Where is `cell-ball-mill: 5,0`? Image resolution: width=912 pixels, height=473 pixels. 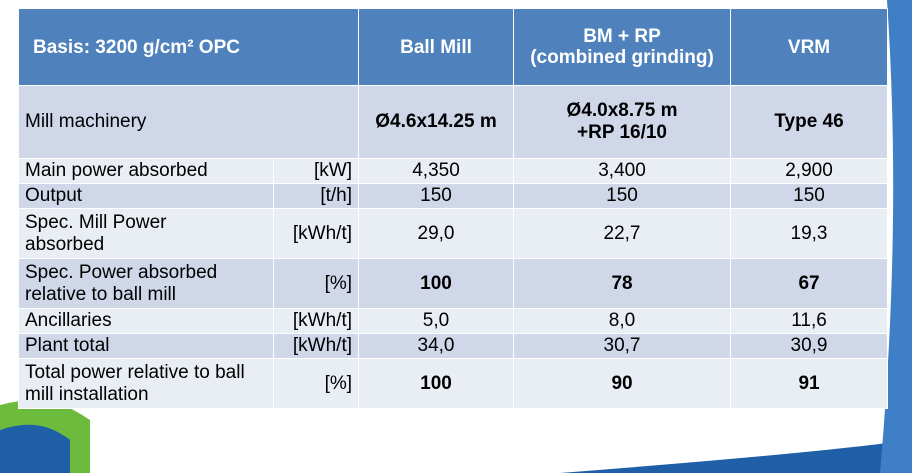 cell-ball-mill: 5,0 is located at coordinates (436, 321).